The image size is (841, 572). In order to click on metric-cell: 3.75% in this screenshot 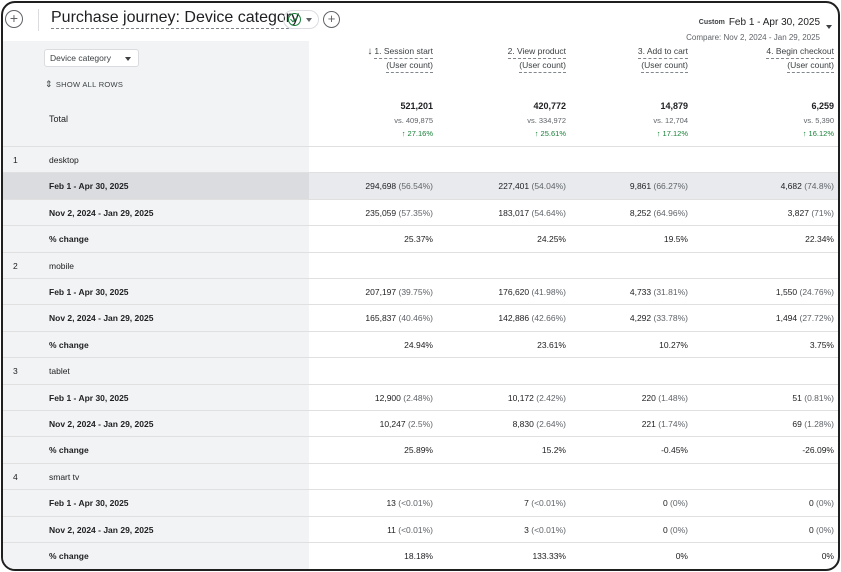, I will do `click(774, 345)`.